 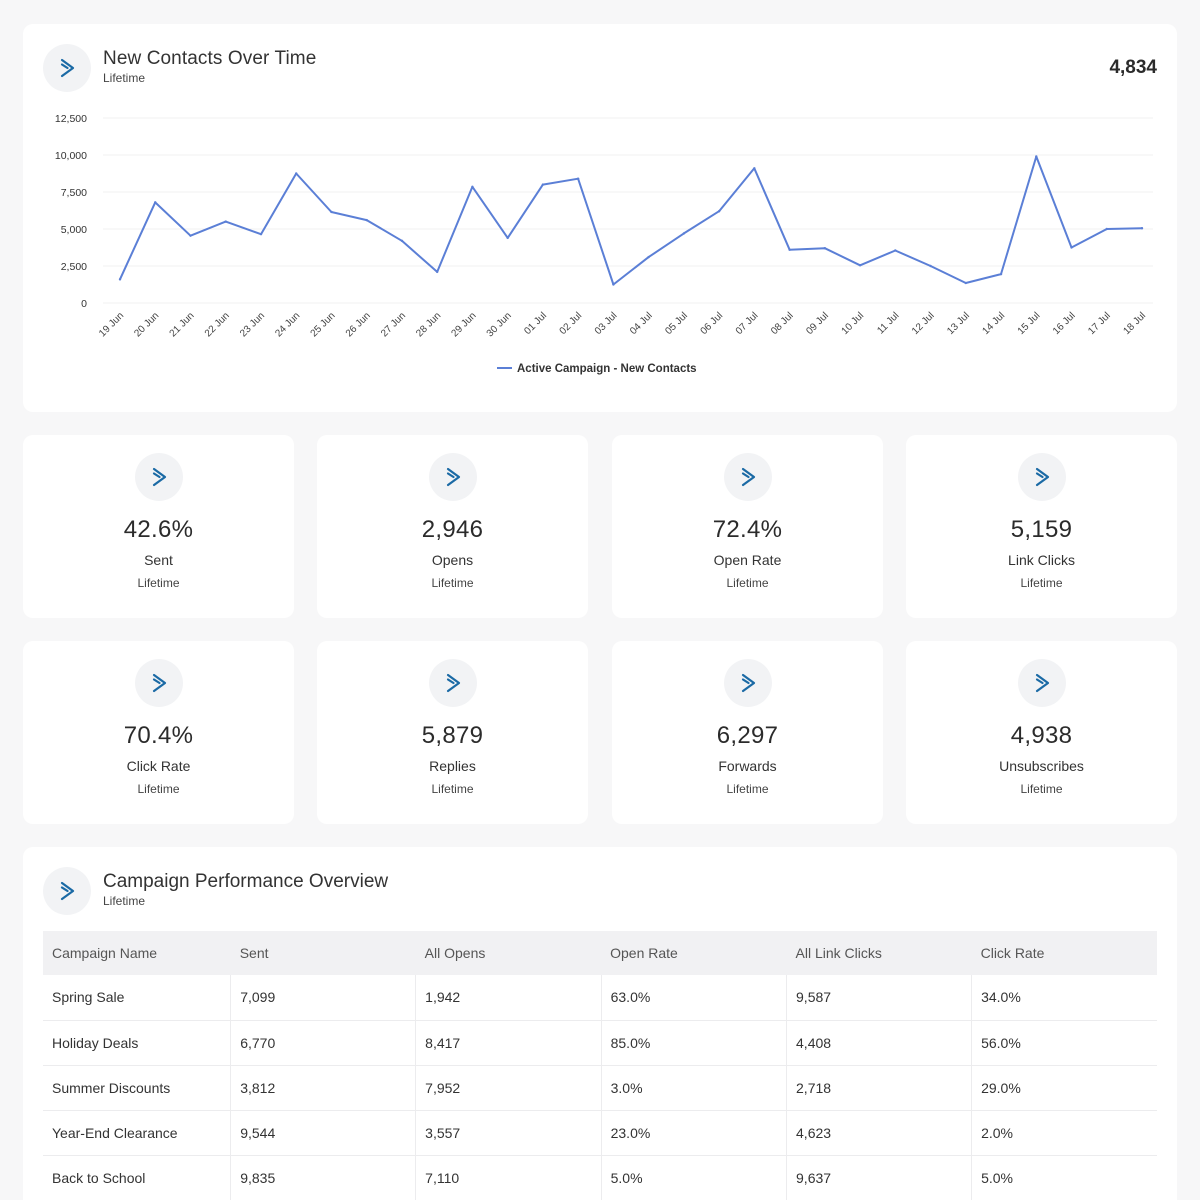 I want to click on kpi-value: 6,297, so click(x=747, y=735).